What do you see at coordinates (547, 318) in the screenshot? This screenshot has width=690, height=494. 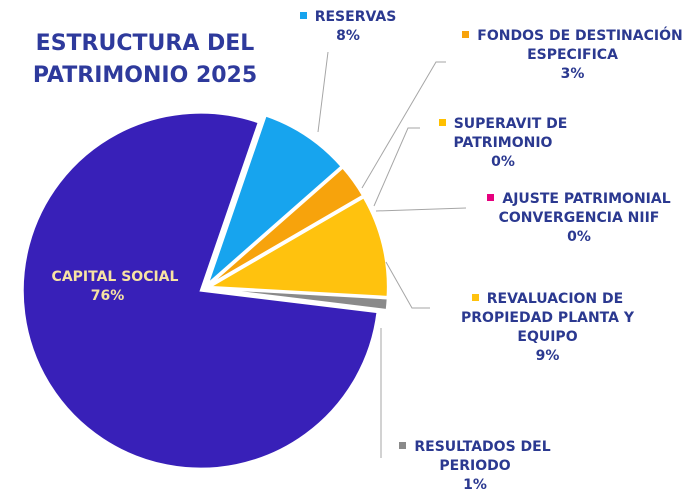 I see `category-label: REVALUACION DE PROPIEDAD PLANTA Y EQUIPO` at bounding box center [547, 318].